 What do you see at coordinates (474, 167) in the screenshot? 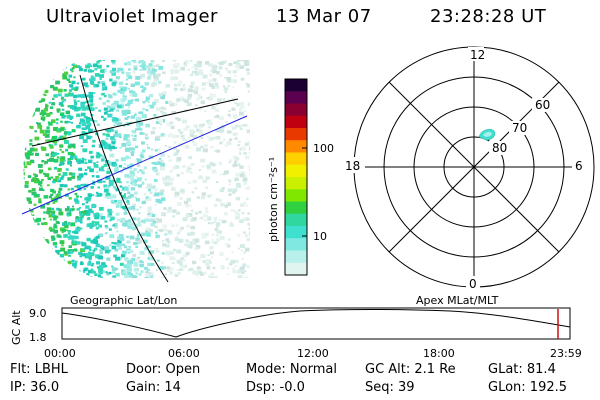
I see `polar-diagonal` at bounding box center [474, 167].